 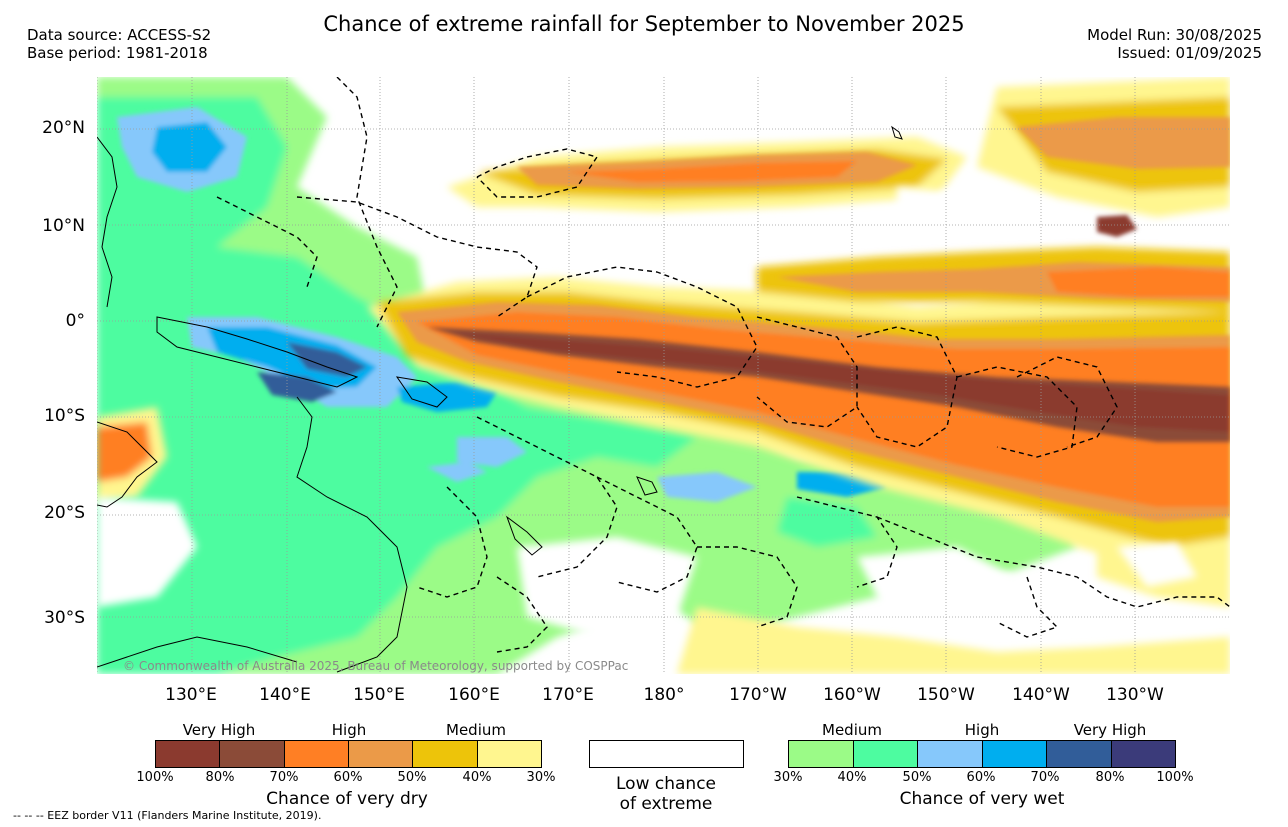 What do you see at coordinates (666, 754) in the screenshot?
I see `low-chance-swatch` at bounding box center [666, 754].